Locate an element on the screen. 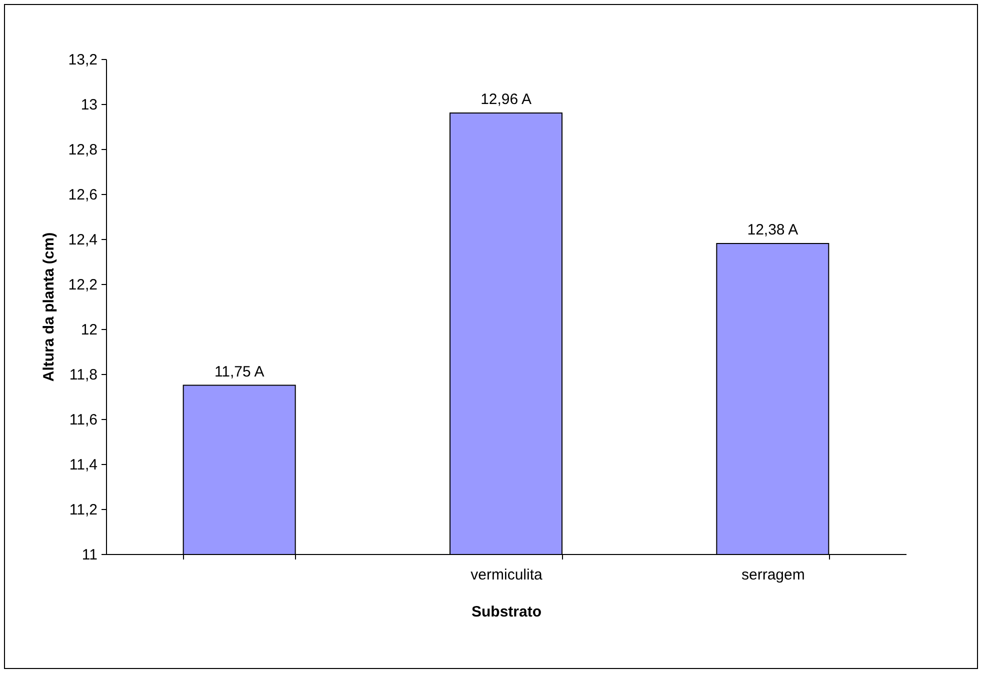 The width and height of the screenshot is (984, 675). y-tick-label: 11,8 is located at coordinates (83, 375).